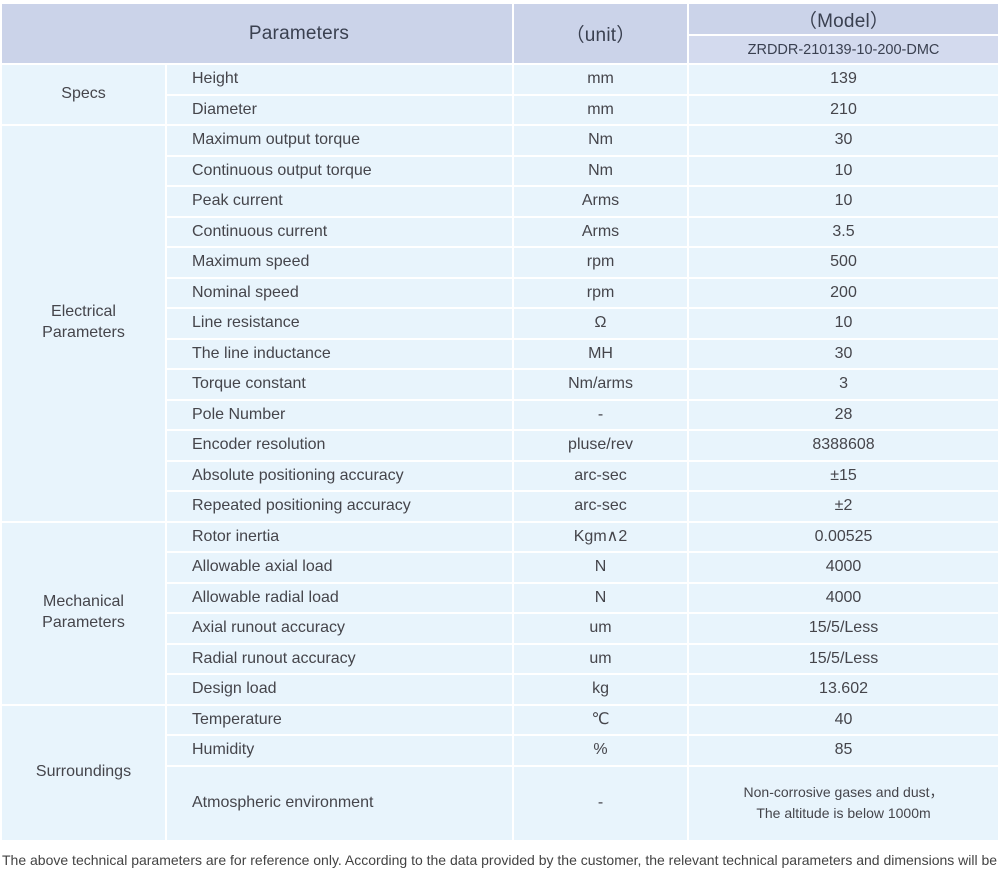 Image resolution: width=1000 pixels, height=885 pixels. I want to click on header-parameters: Parameters, so click(257, 33).